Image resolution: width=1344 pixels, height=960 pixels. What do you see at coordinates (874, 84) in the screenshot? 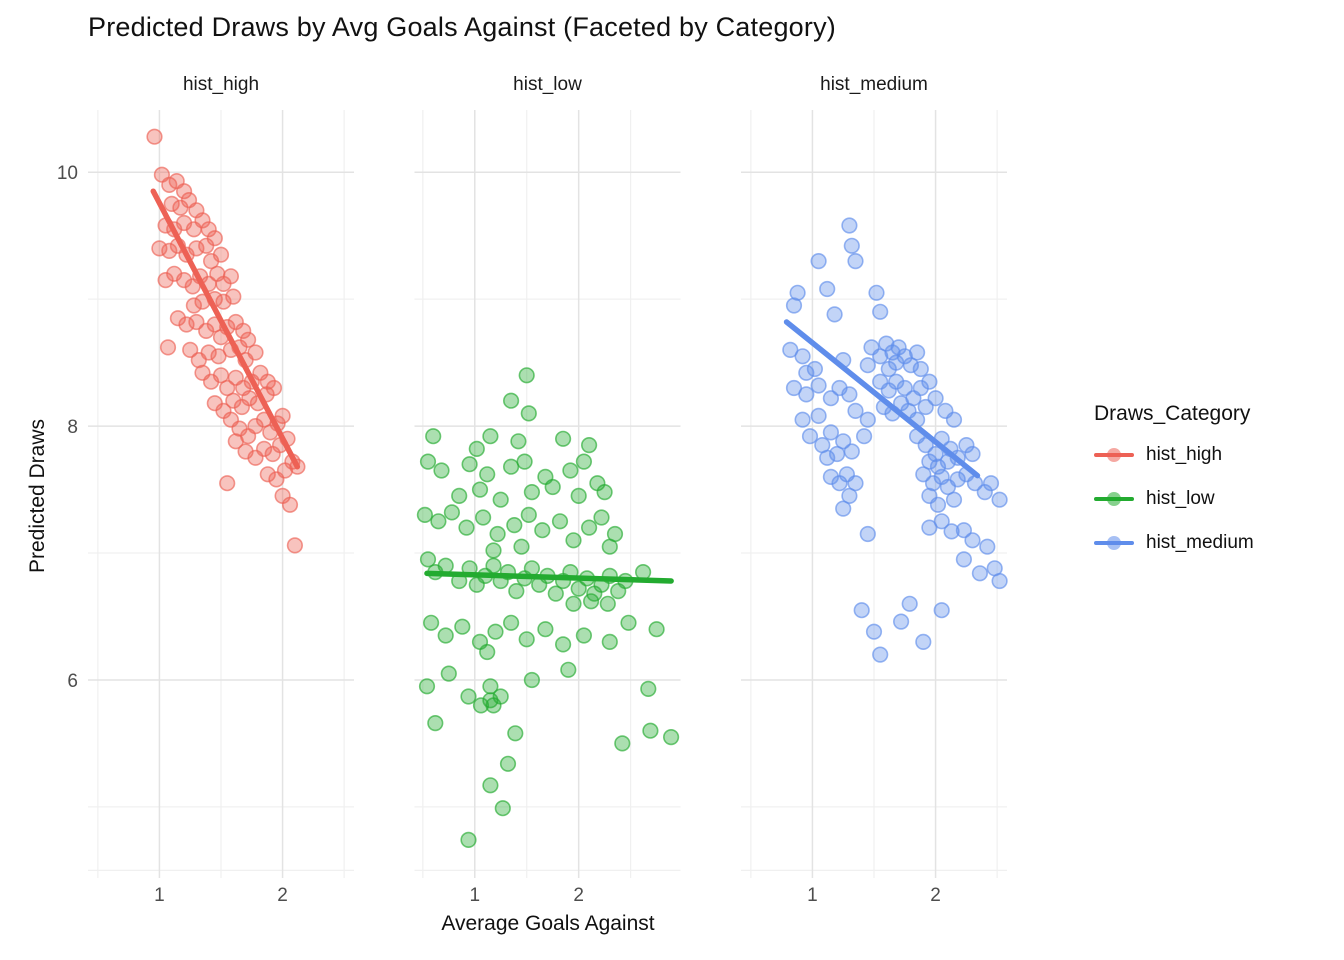
I see `facet-label: hist_medium` at bounding box center [874, 84].